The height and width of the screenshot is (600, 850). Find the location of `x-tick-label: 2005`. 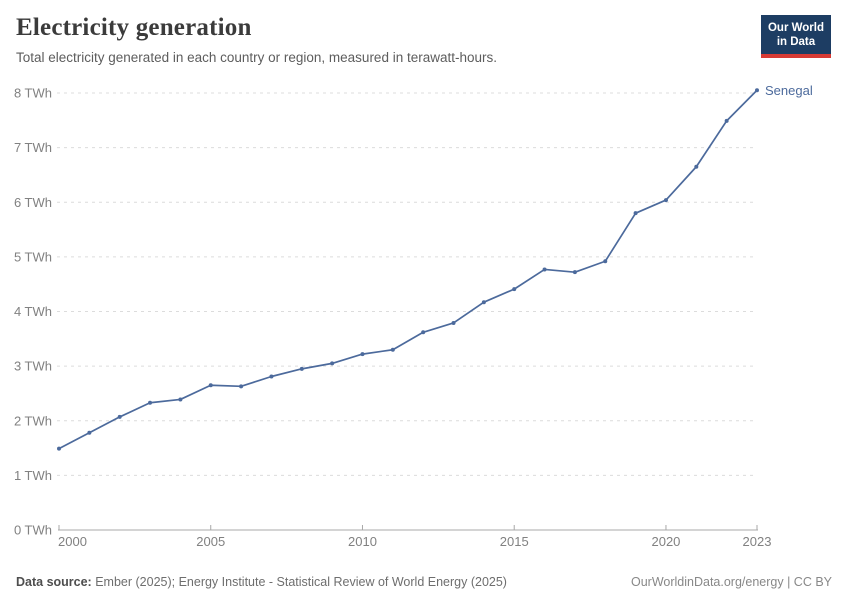

x-tick-label: 2005 is located at coordinates (210, 541).